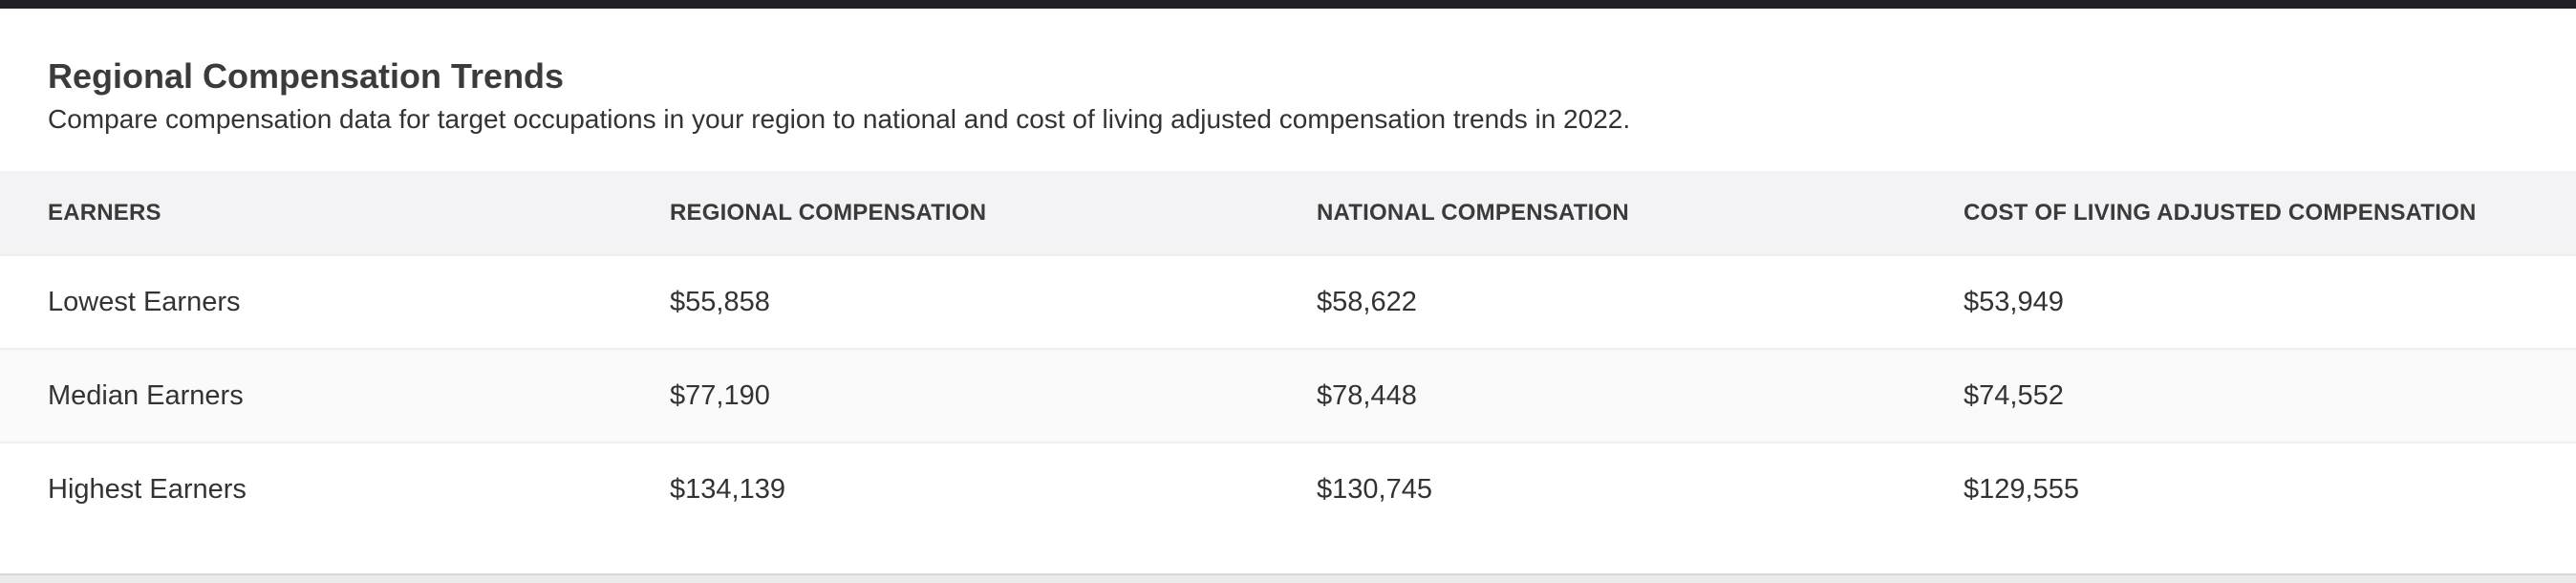 Image resolution: width=2576 pixels, height=583 pixels. What do you see at coordinates (147, 490) in the screenshot?
I see `earners-cell: Highest Earners` at bounding box center [147, 490].